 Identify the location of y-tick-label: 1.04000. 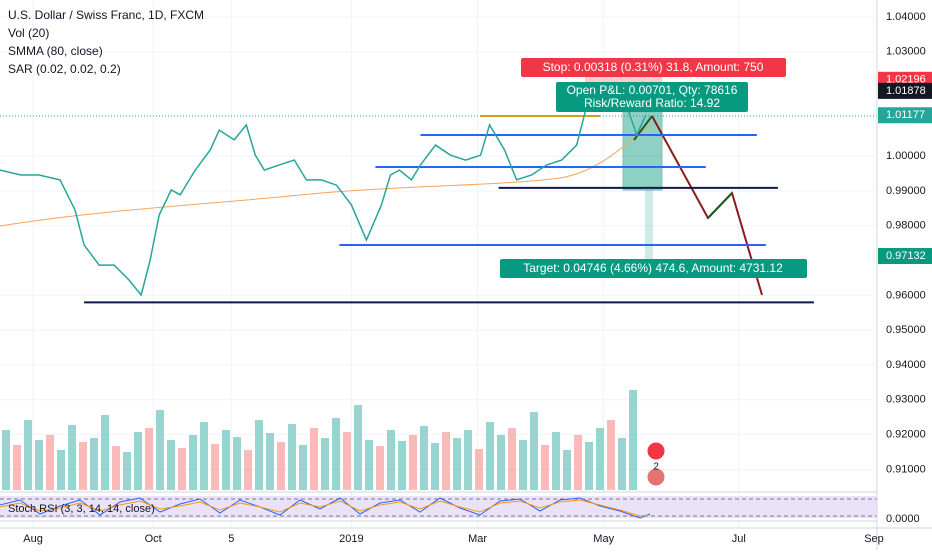
(906, 17).